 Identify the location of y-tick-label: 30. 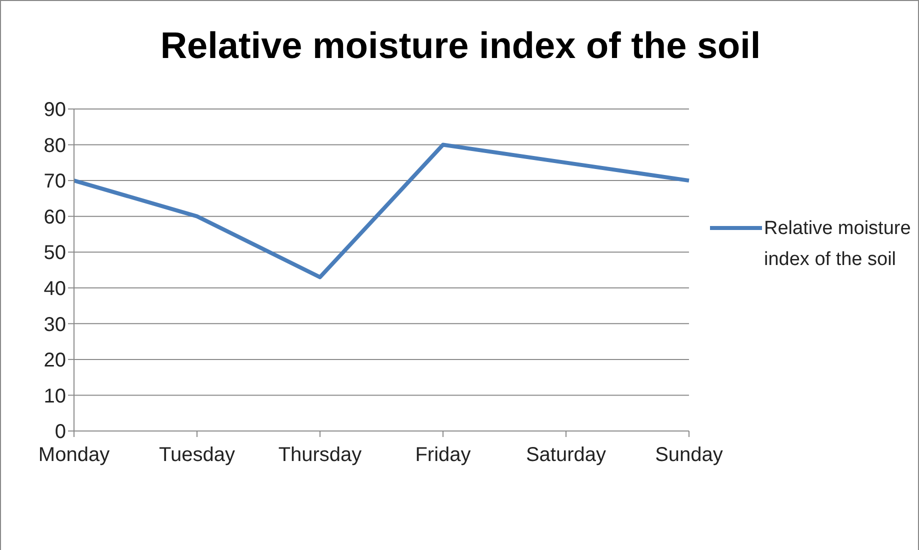
(55, 325).